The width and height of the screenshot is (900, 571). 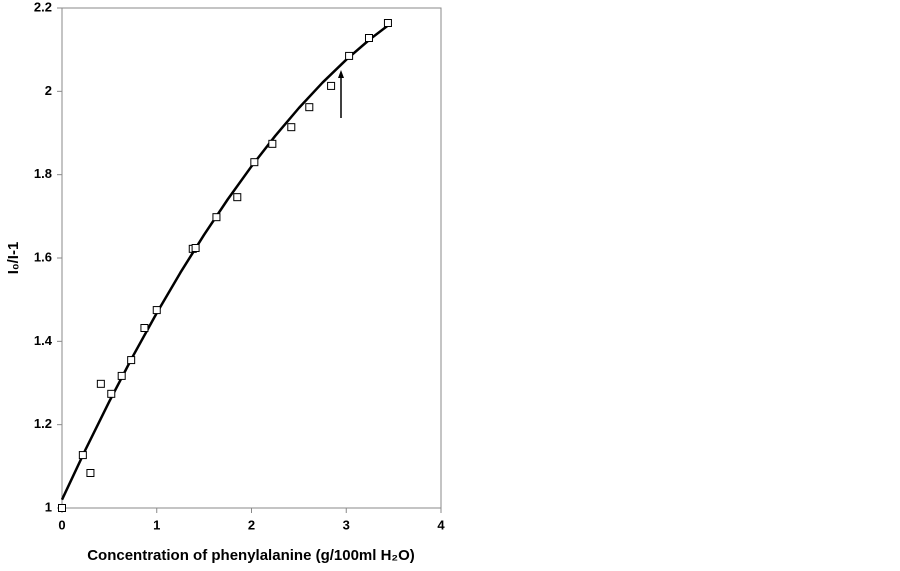 I want to click on y-tick-label: 2.2, so click(x=43, y=7).